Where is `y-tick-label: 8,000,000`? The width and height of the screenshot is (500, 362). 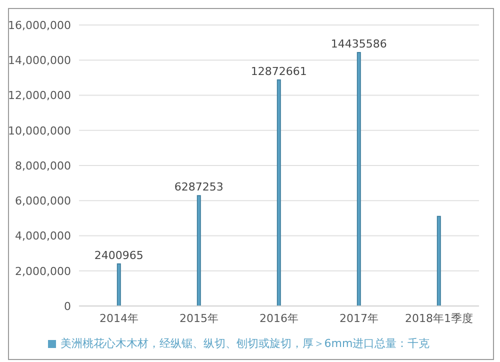 y-tick-label: 8,000,000 is located at coordinates (43, 165).